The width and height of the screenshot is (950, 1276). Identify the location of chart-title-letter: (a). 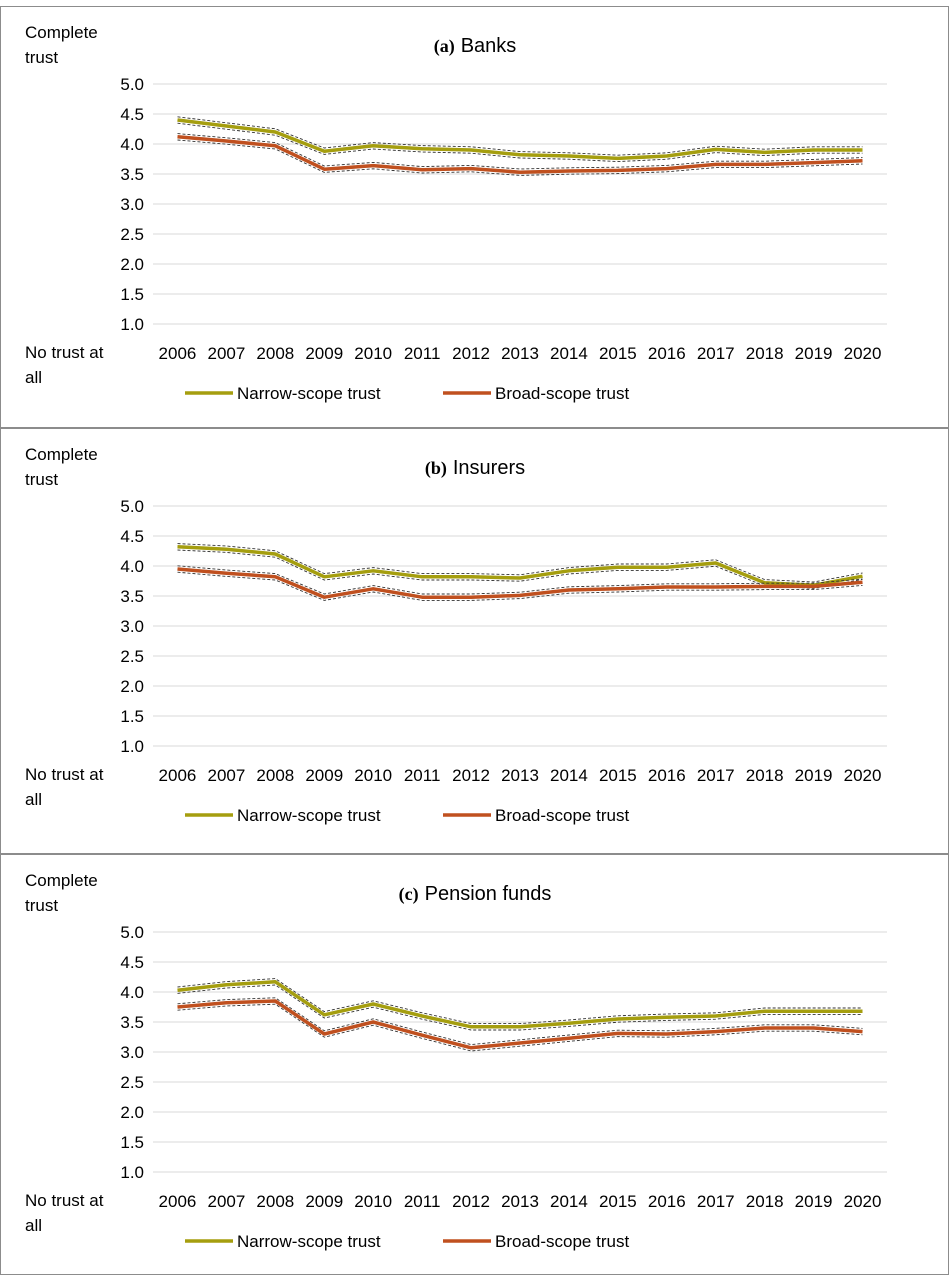
(444, 46).